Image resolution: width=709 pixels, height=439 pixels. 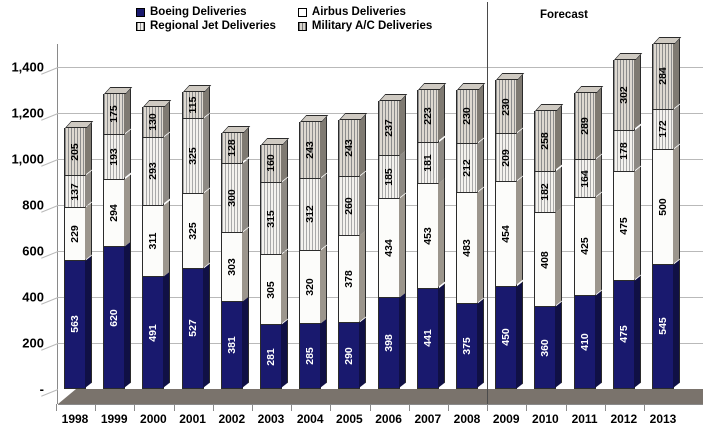 I want to click on bar-segment: 229, so click(x=78, y=231).